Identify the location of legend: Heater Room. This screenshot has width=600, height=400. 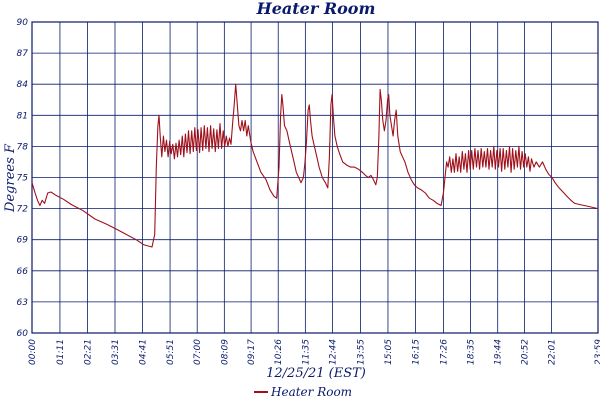
(303, 392).